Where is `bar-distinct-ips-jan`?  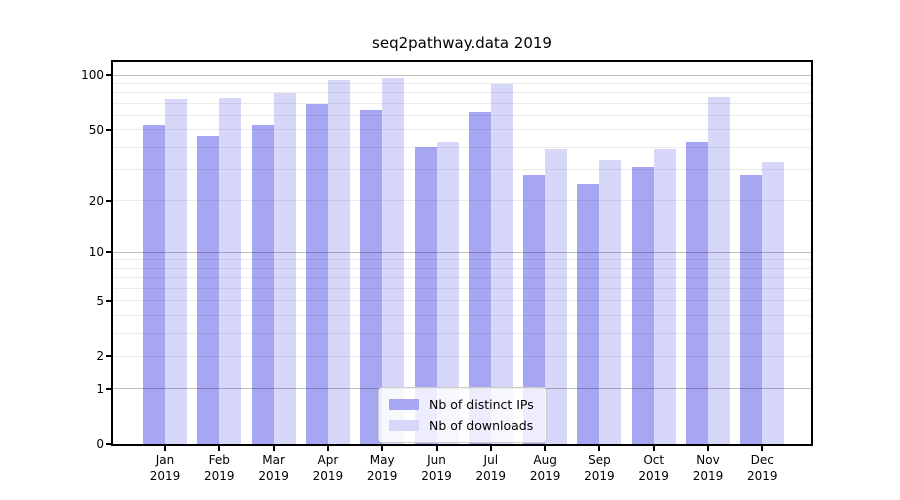
bar-distinct-ips-jan is located at coordinates (154, 284).